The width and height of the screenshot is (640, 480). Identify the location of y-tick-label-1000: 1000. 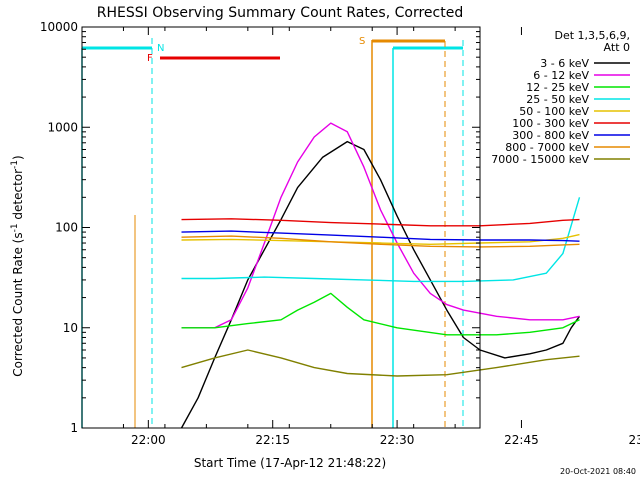
(62, 127).